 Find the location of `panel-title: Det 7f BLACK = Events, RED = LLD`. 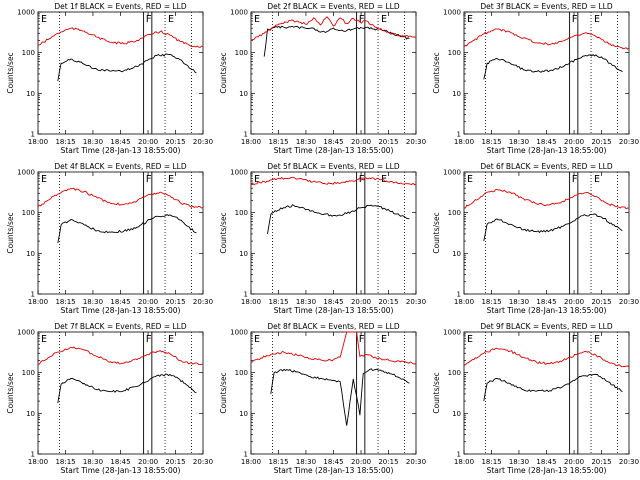

panel-title: Det 7f BLACK = Events, RED = LLD is located at coordinates (120, 326).